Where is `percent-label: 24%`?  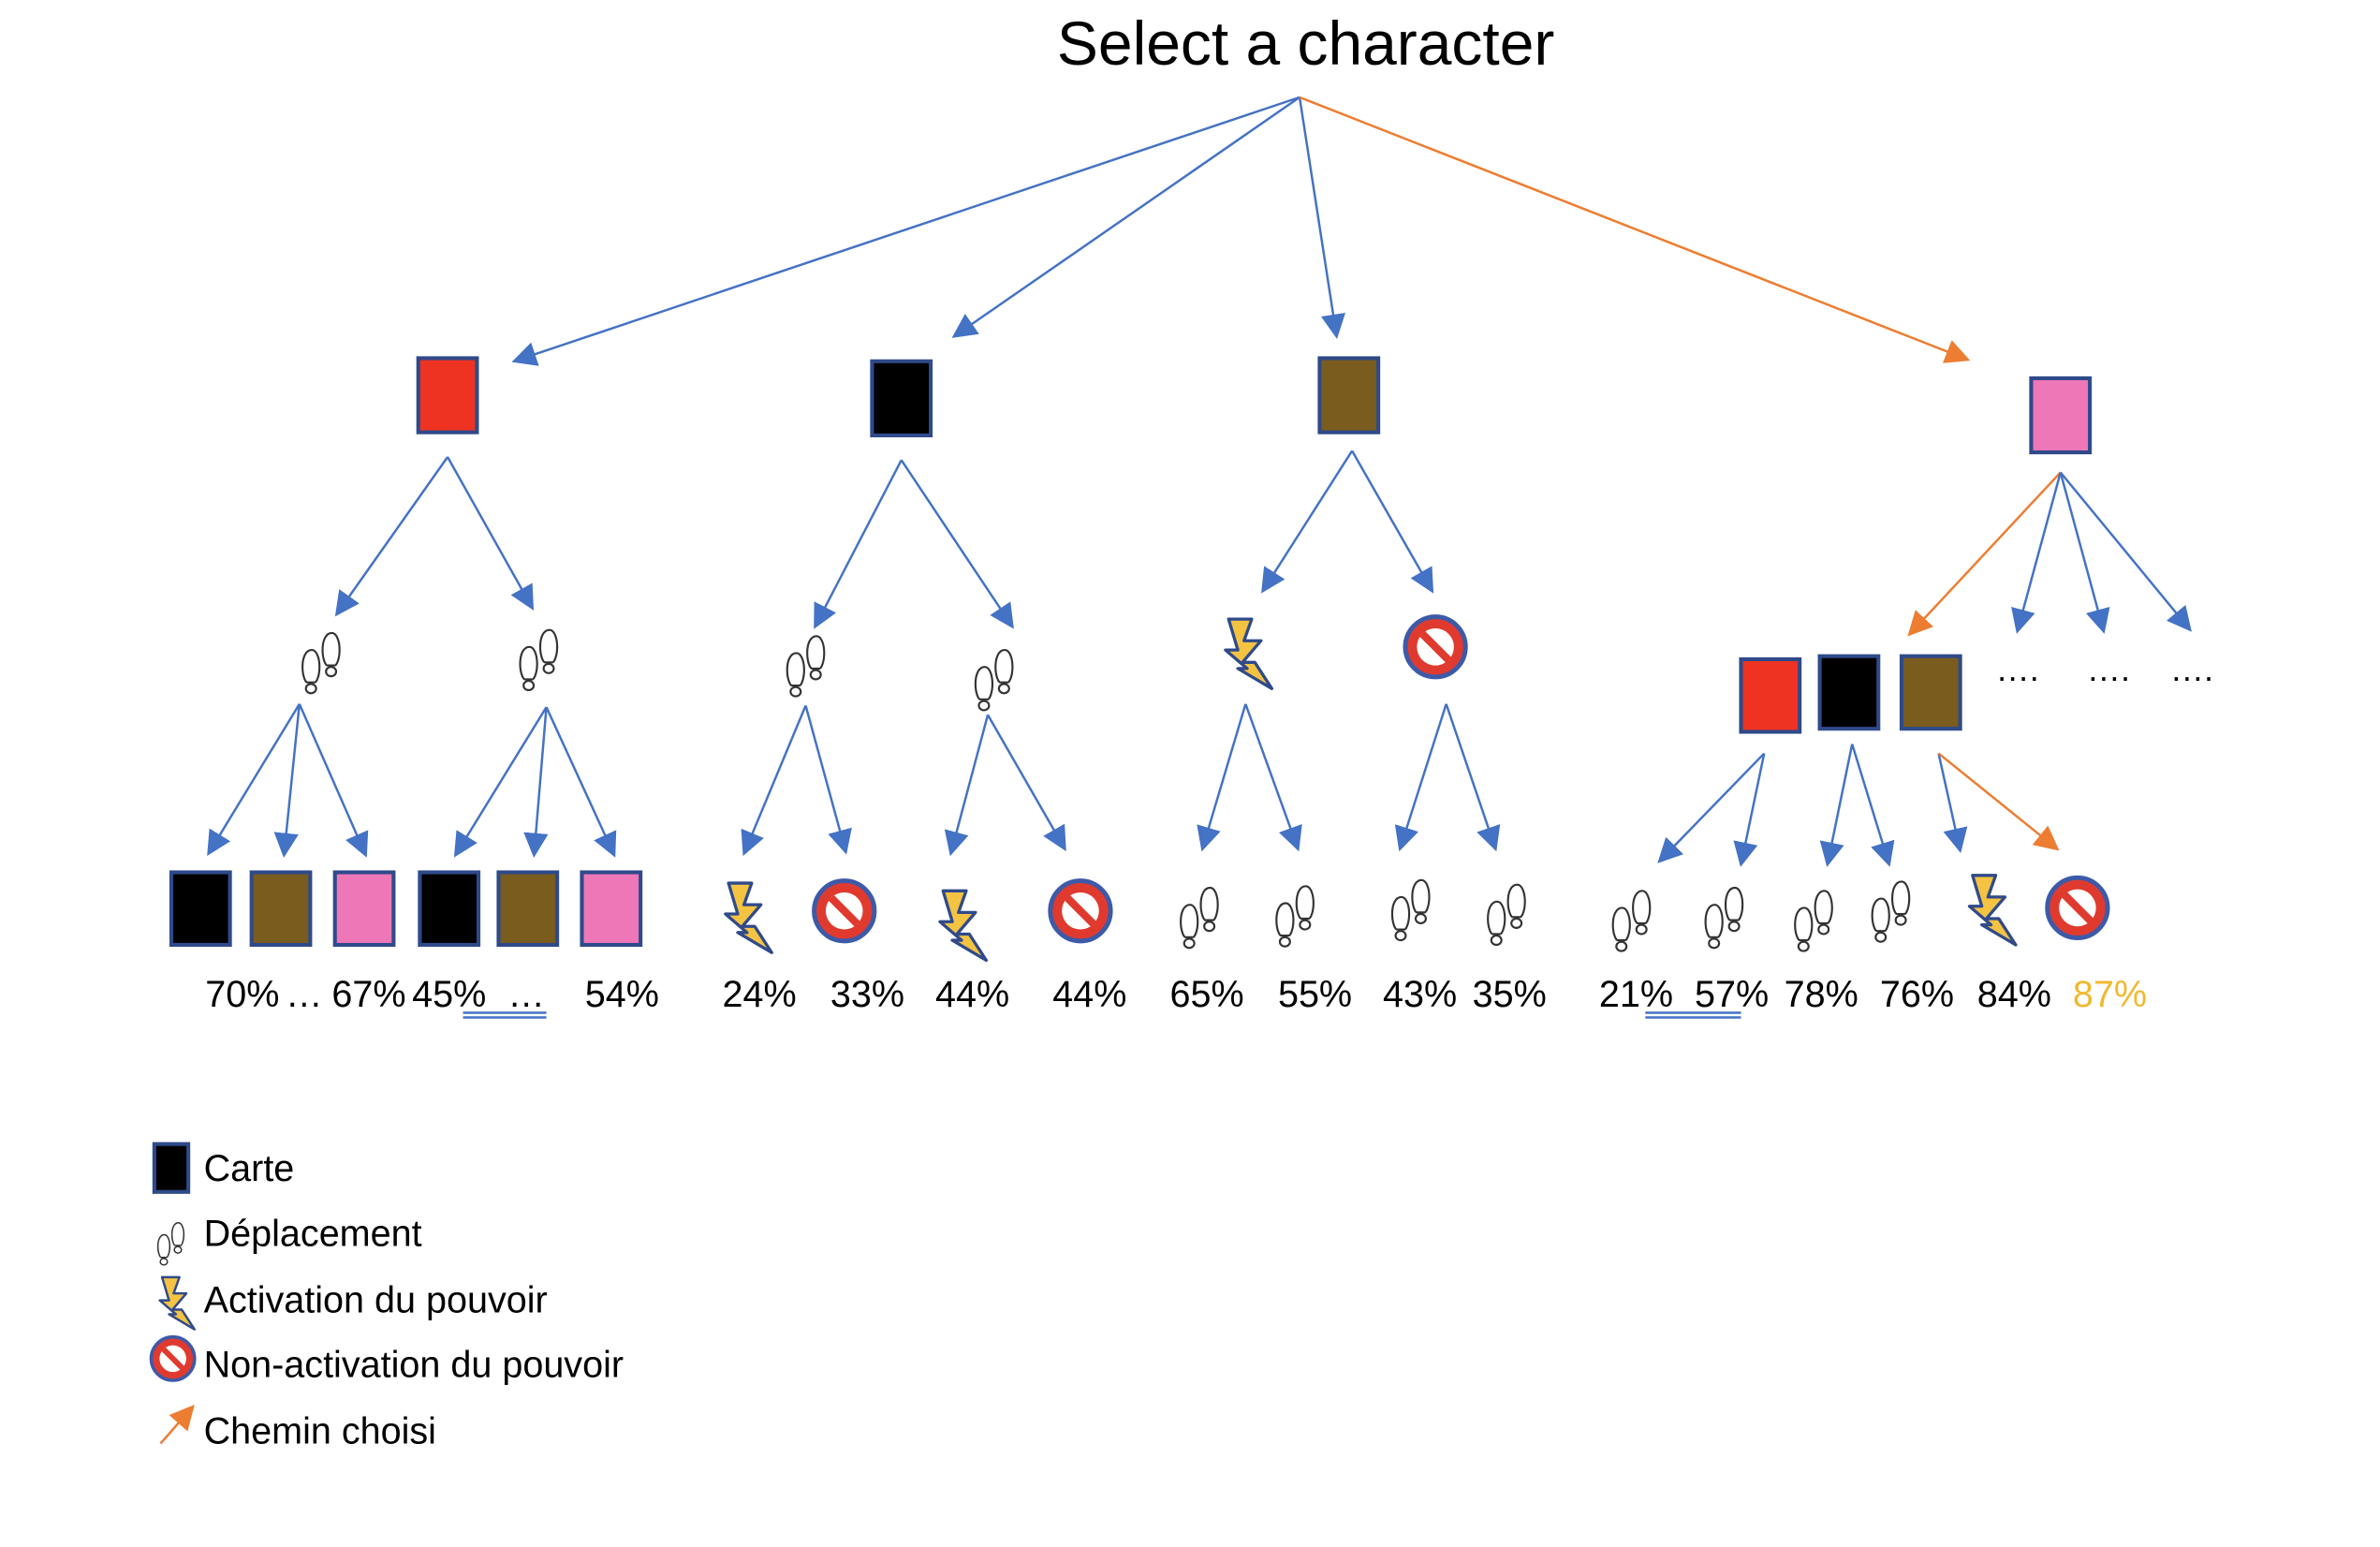
percent-label: 24% is located at coordinates (759, 994).